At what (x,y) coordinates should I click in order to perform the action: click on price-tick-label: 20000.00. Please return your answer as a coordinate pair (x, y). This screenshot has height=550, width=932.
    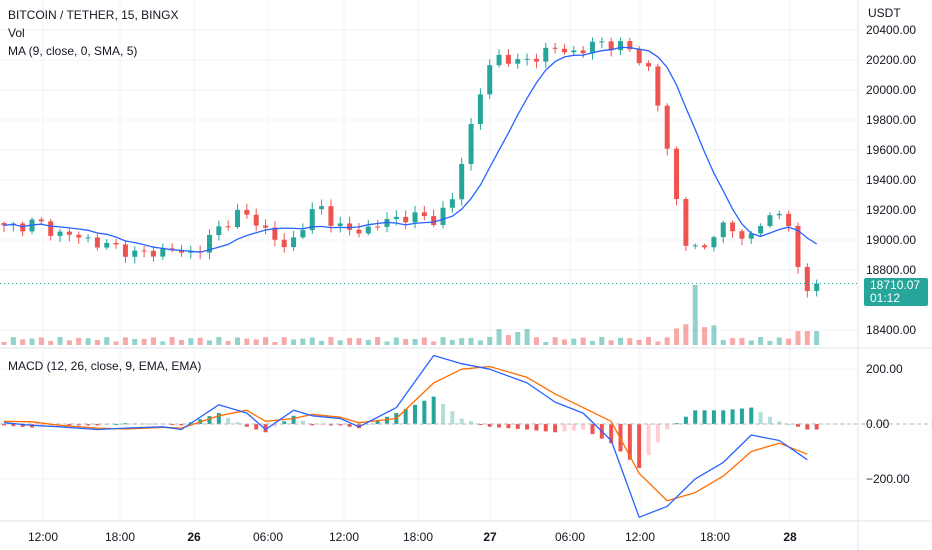
    Looking at the image, I should click on (891, 90).